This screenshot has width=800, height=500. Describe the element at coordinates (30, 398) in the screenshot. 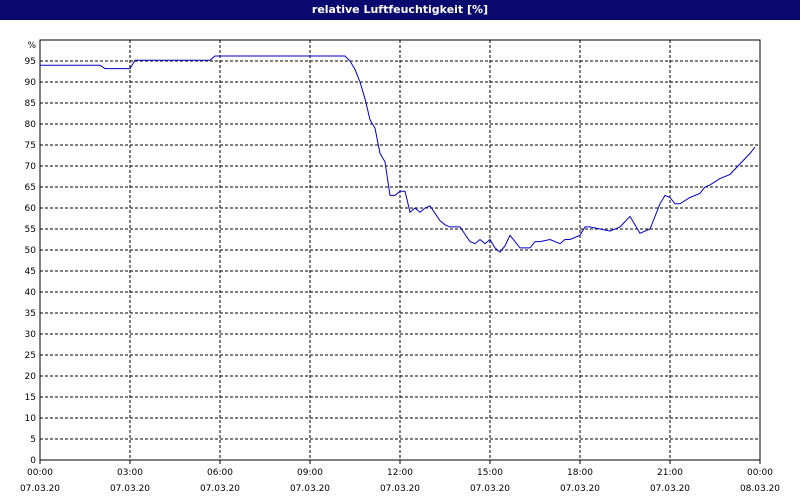

I see `y-tick-label: 15` at that location.